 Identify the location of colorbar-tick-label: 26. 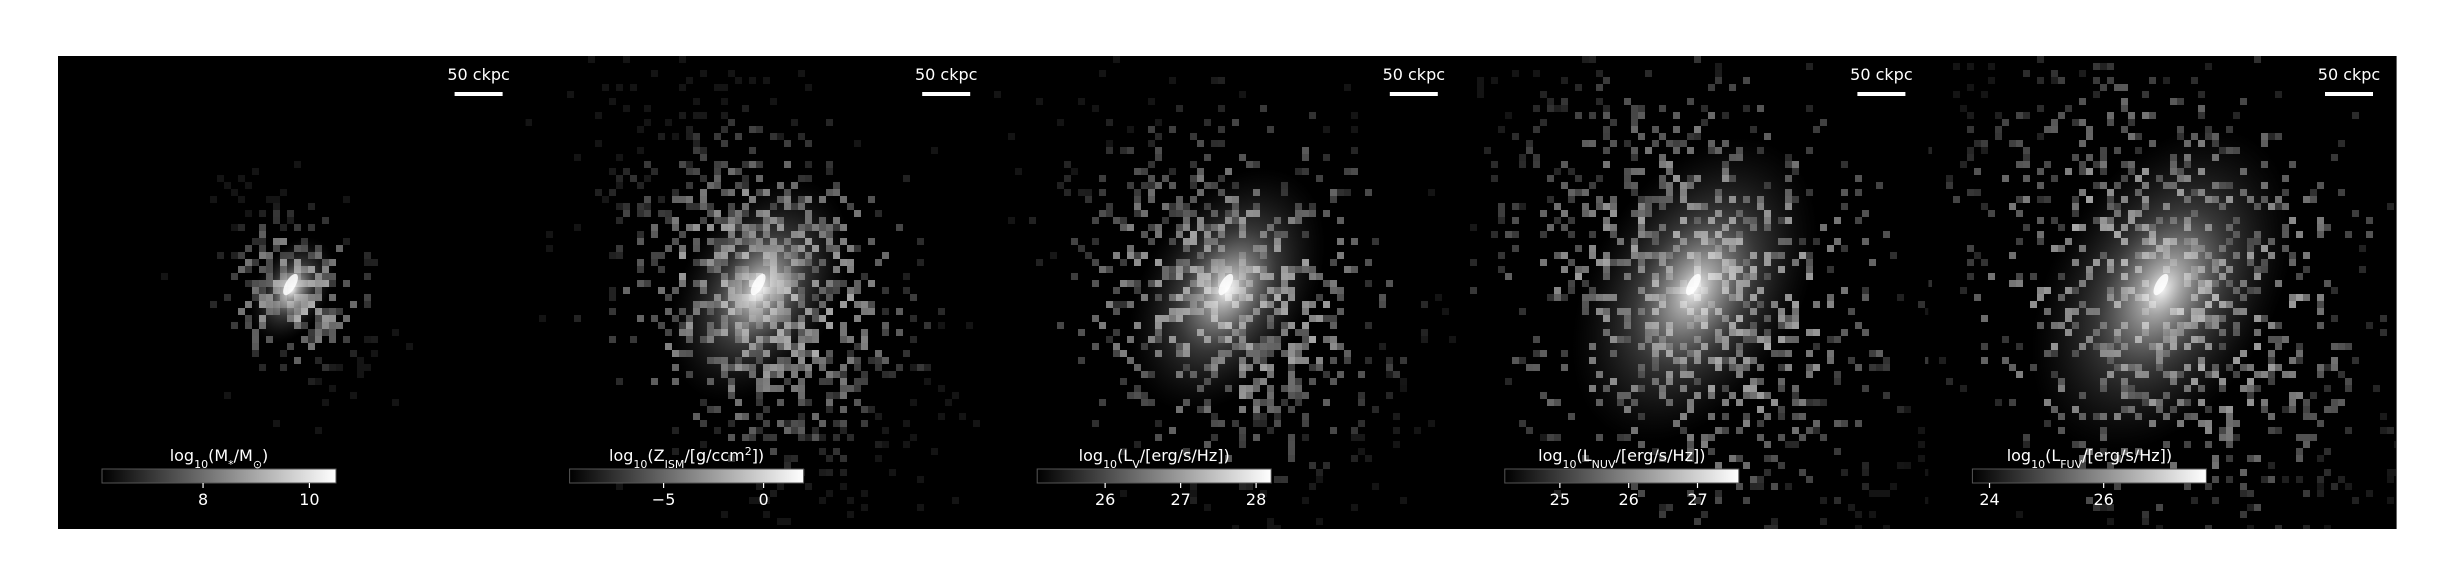
(1629, 499).